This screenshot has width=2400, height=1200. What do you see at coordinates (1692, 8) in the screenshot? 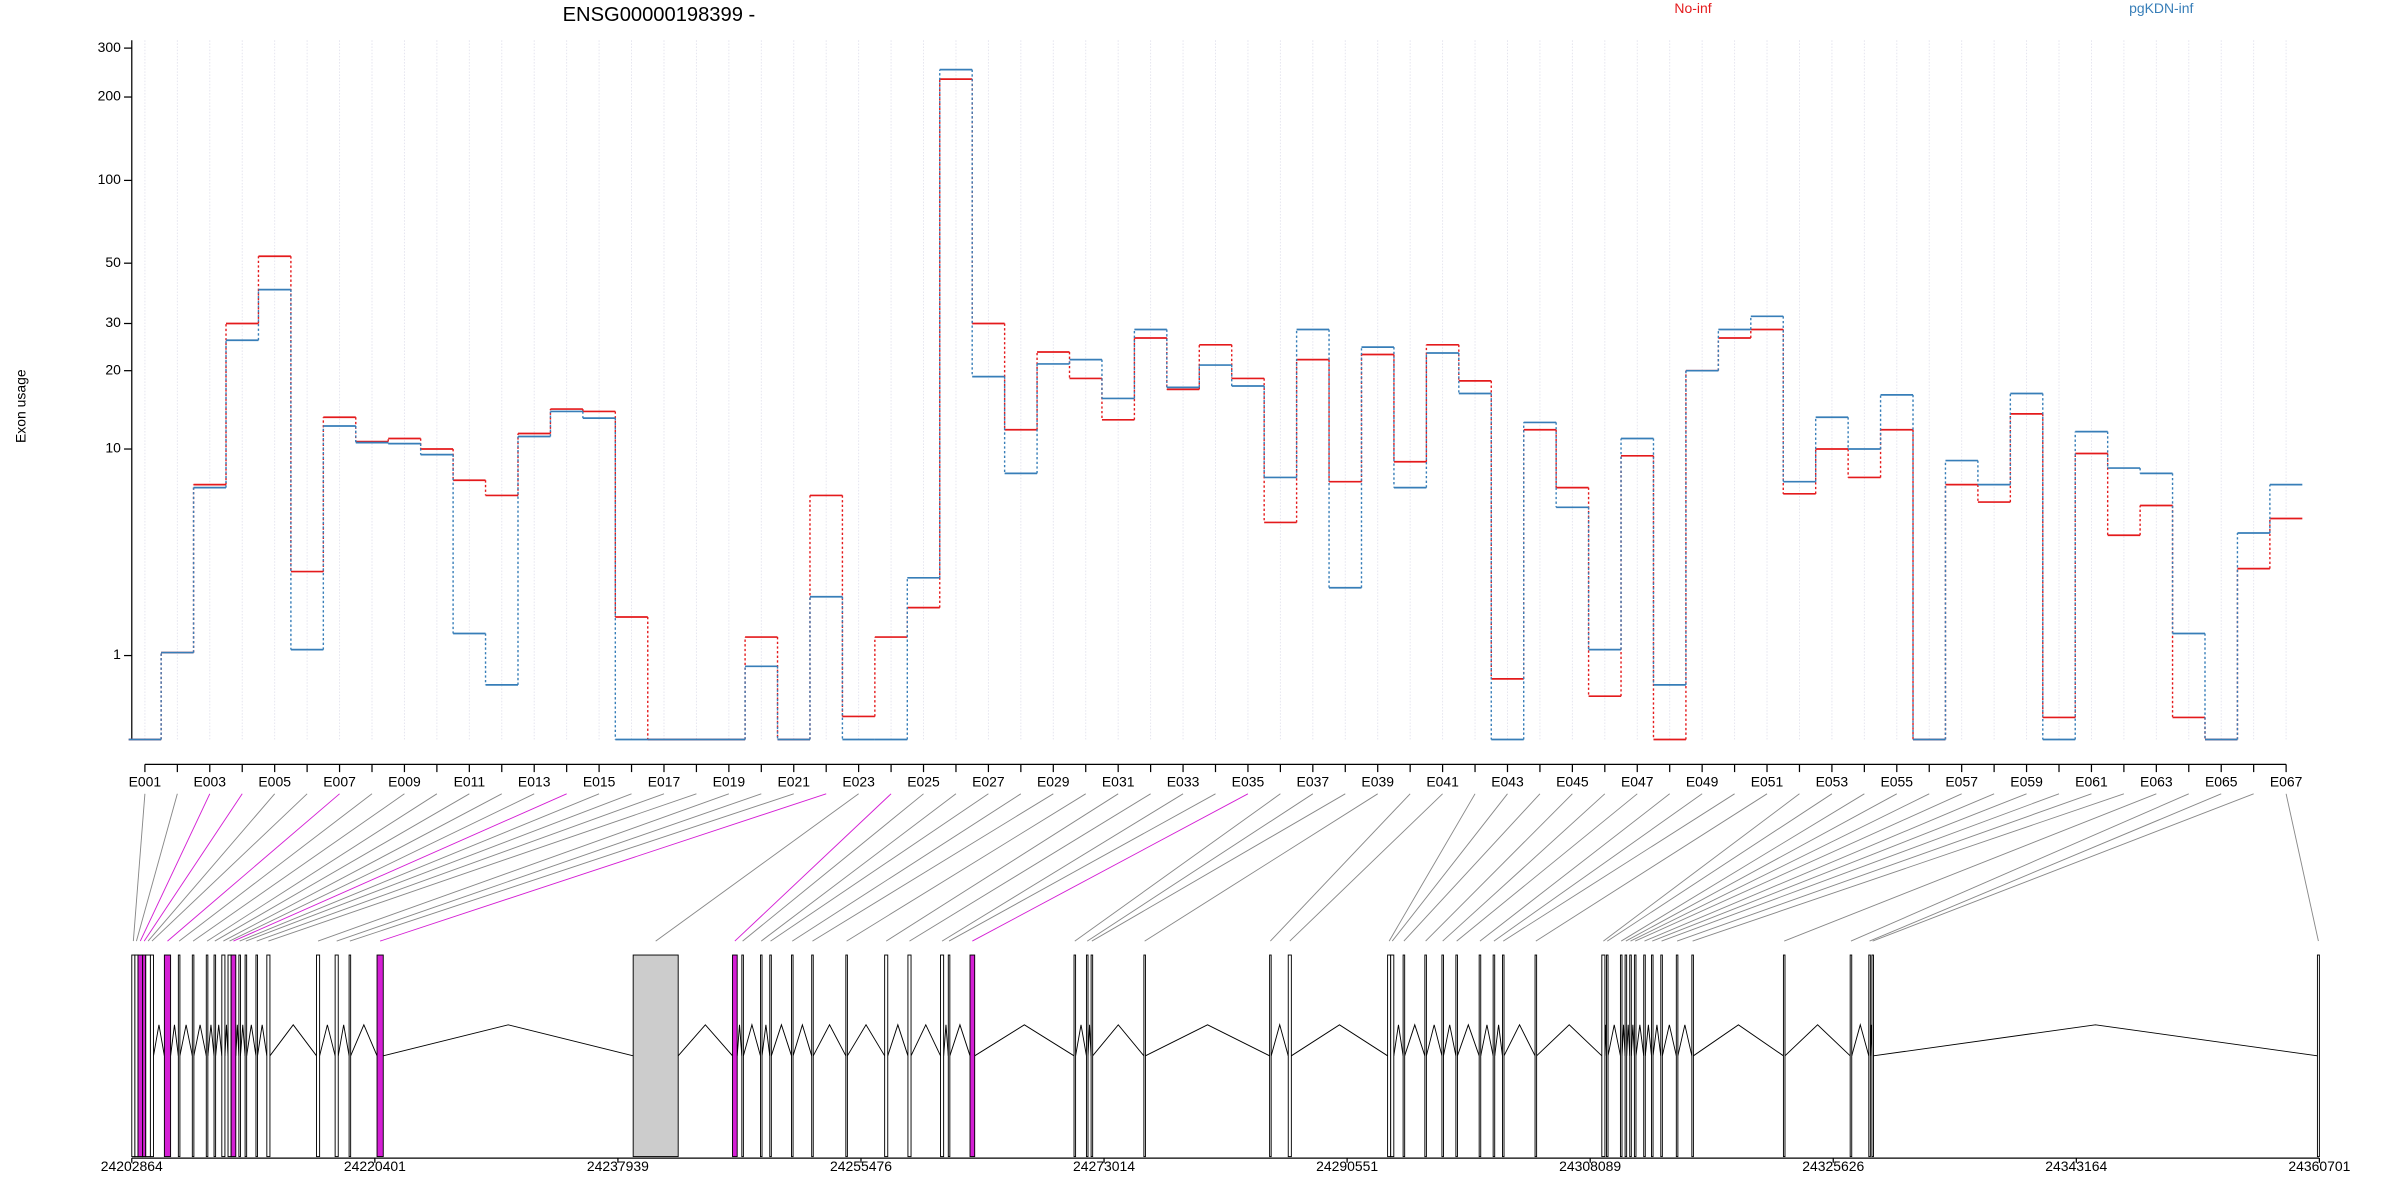
I see `legend-label: No-inf` at bounding box center [1692, 8].